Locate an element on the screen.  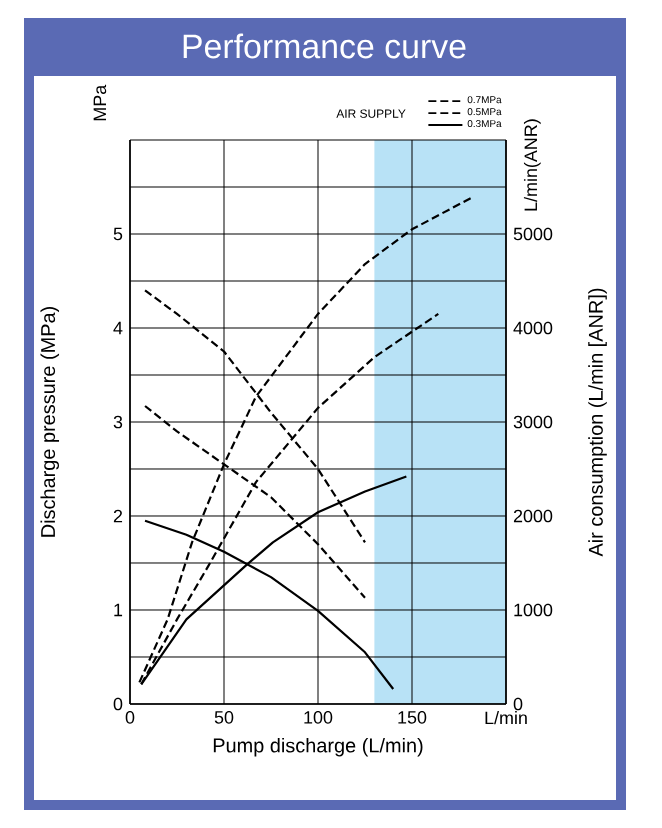
y2-tick-label: 0 is located at coordinates (518, 704).